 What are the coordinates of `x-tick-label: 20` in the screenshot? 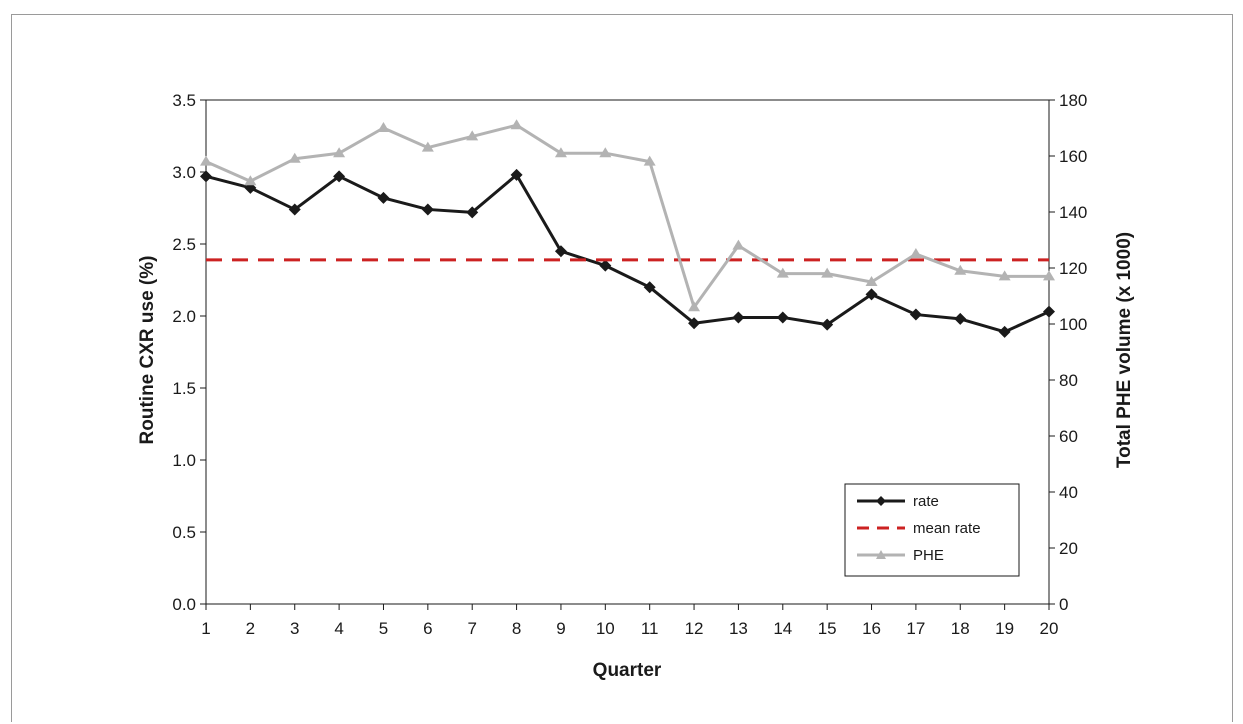 It's located at (1049, 628).